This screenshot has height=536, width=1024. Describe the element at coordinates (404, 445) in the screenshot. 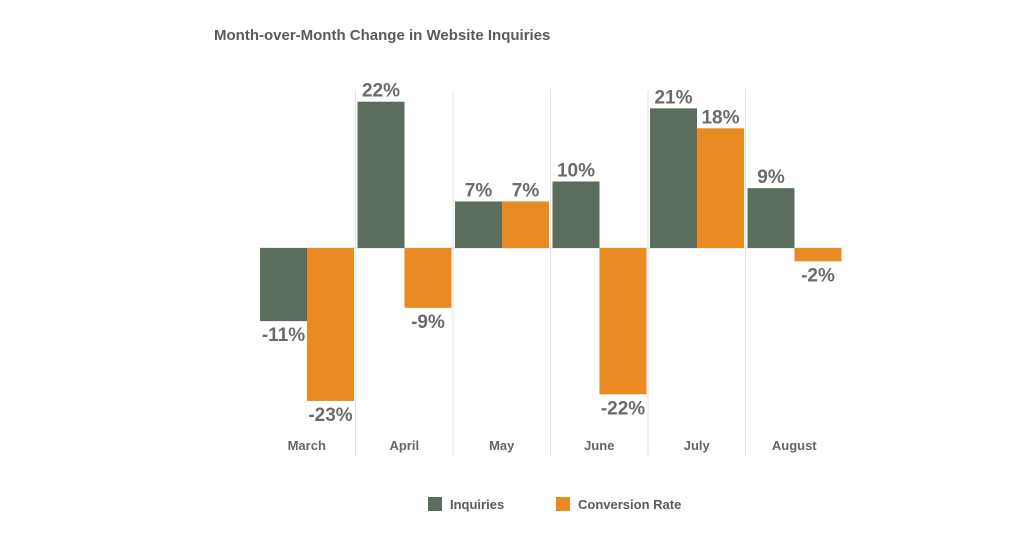

I see `category-label: April` at that location.